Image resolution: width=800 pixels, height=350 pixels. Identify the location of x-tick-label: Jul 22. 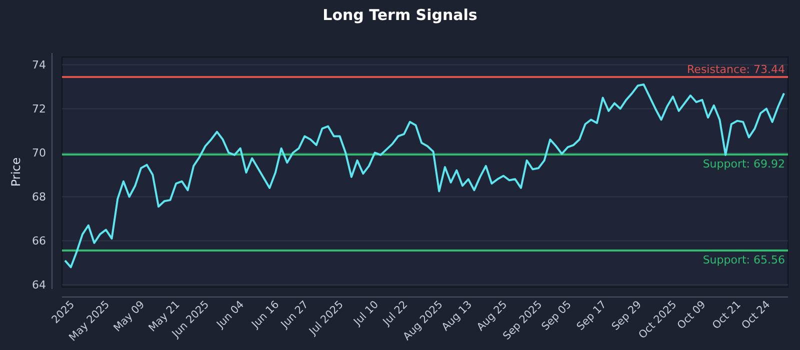
(395, 313).